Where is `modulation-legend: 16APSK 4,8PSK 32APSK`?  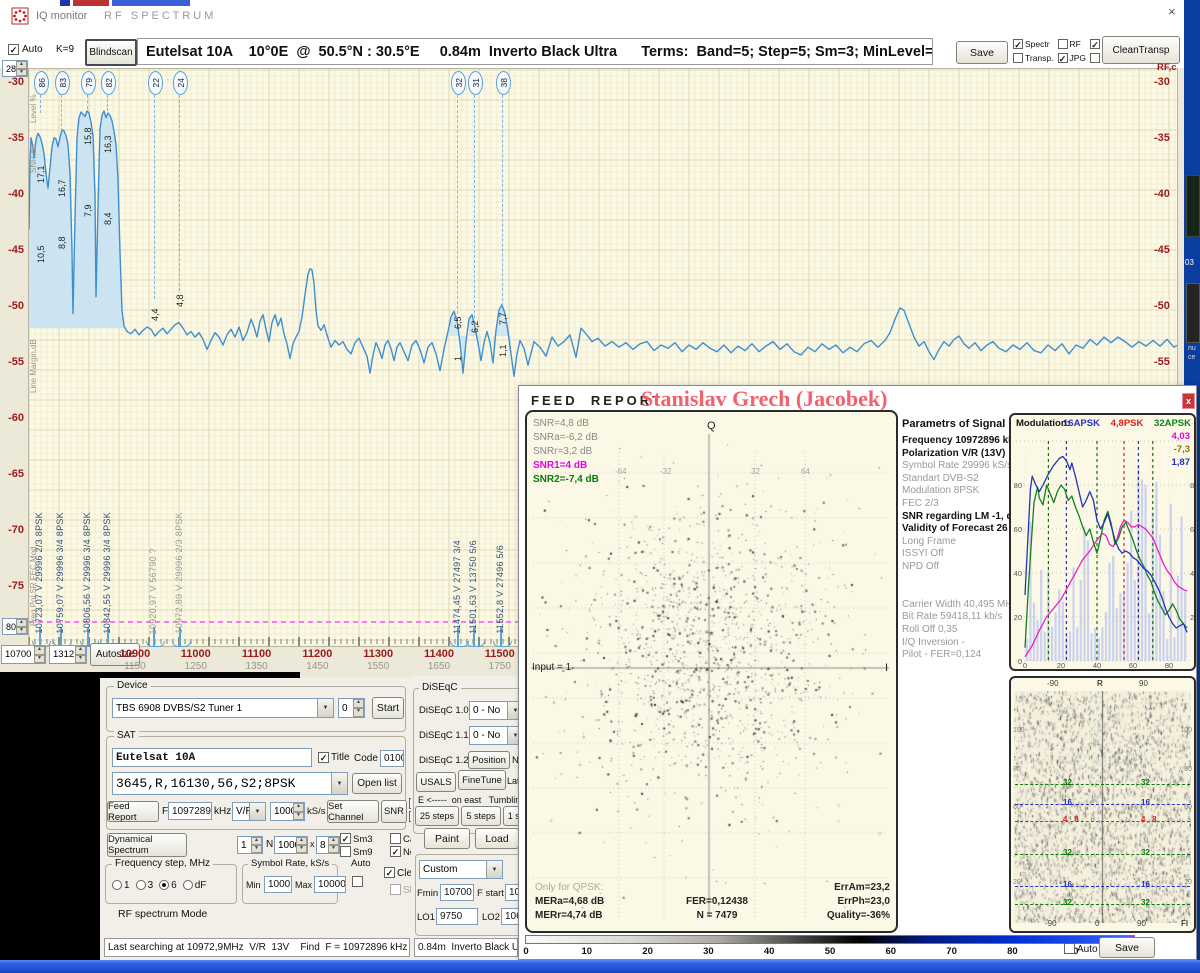
modulation-legend: 16APSK 4,8PSK 32APSK is located at coordinates (1127, 423).